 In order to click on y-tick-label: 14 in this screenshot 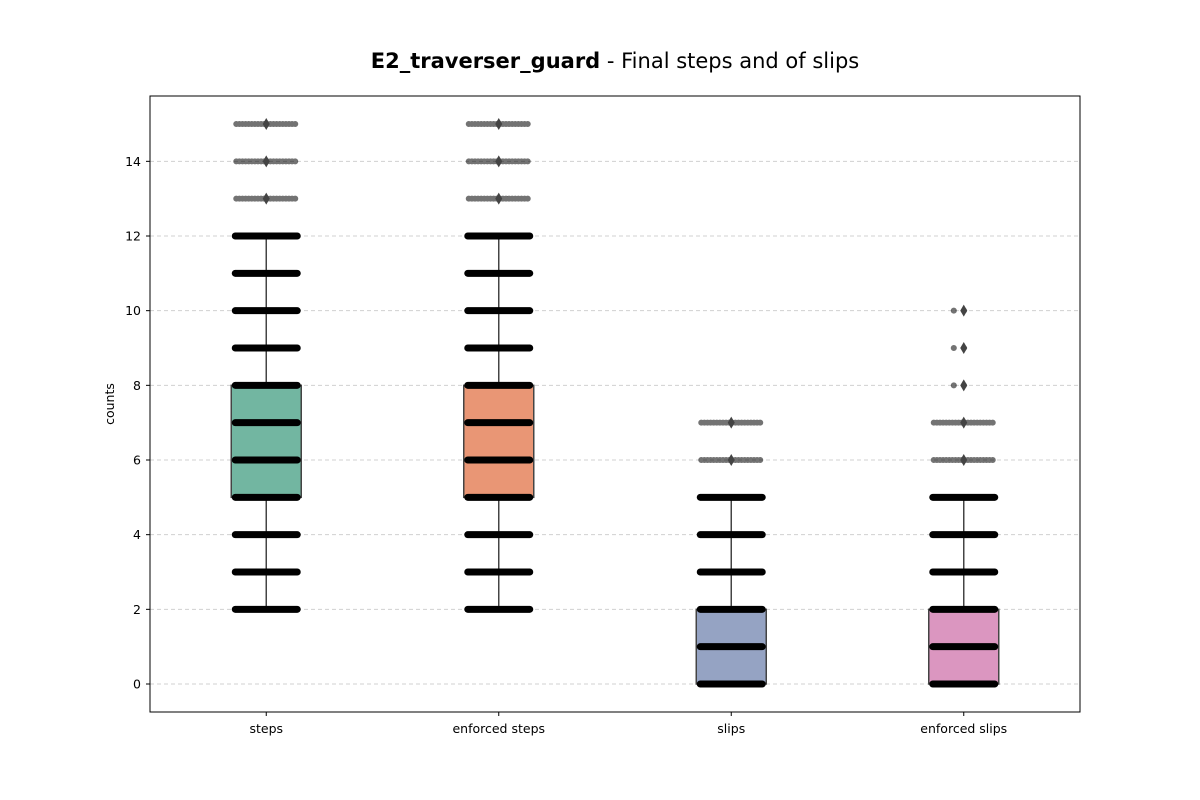, I will do `click(133, 161)`.